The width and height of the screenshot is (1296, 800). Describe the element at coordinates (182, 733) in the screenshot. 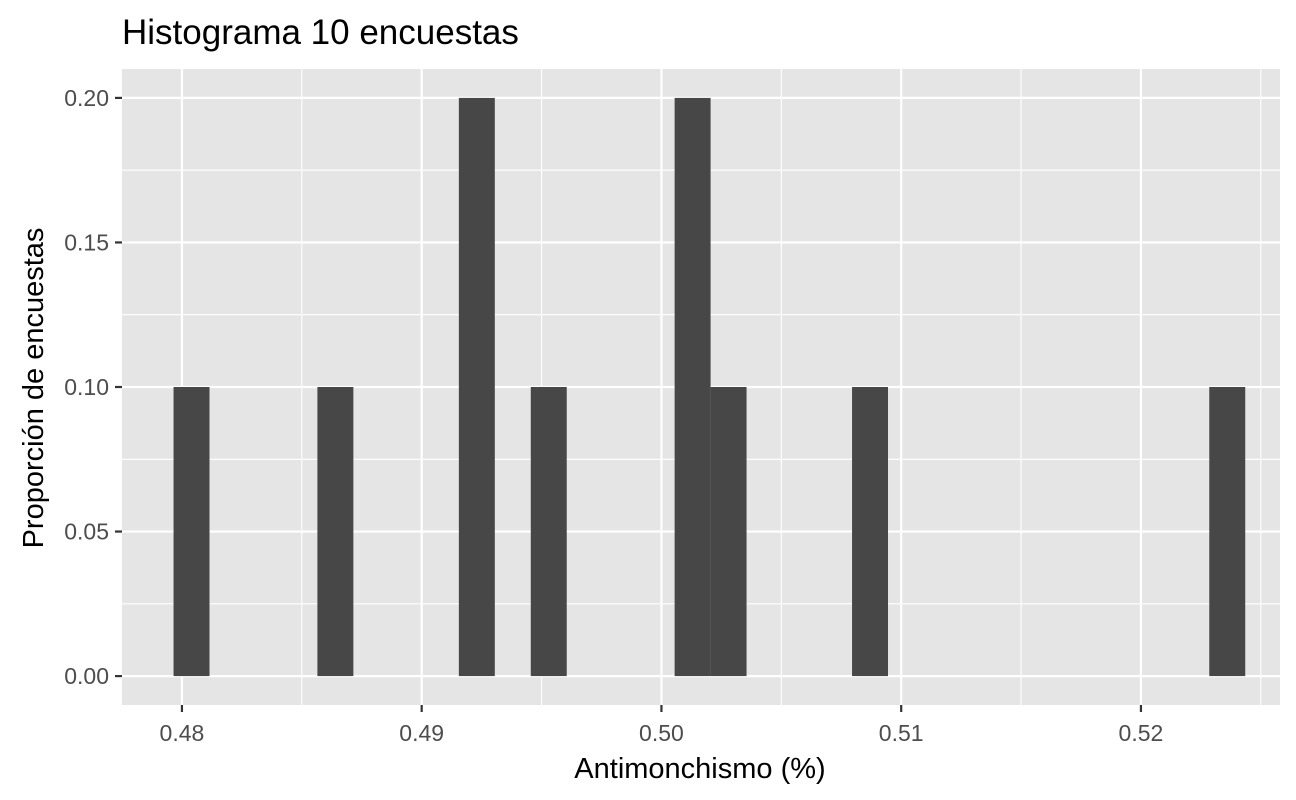

I see `x-tick-label: 0.48` at that location.